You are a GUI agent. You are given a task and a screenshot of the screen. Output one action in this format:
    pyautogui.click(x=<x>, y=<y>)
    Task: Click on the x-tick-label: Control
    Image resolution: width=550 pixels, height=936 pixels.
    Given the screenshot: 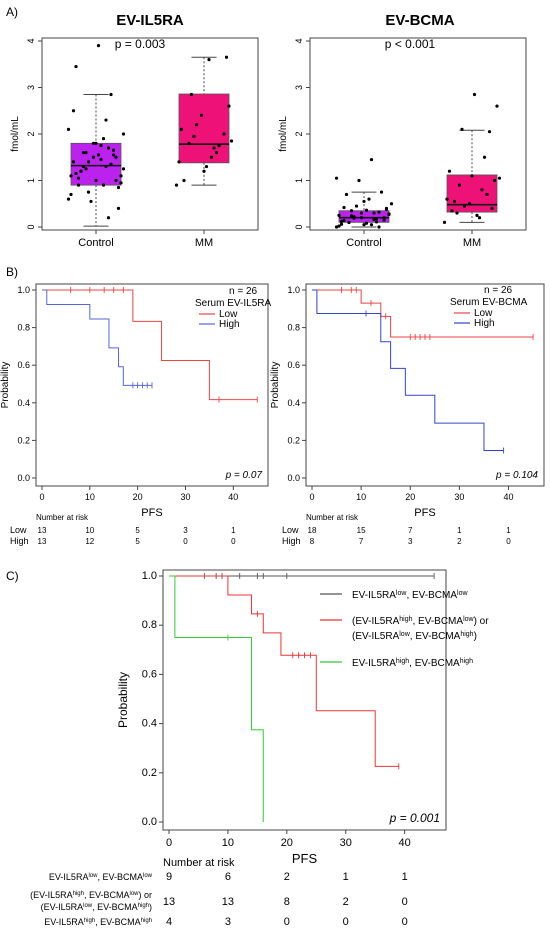 What is the action you would take?
    pyautogui.click(x=95, y=243)
    